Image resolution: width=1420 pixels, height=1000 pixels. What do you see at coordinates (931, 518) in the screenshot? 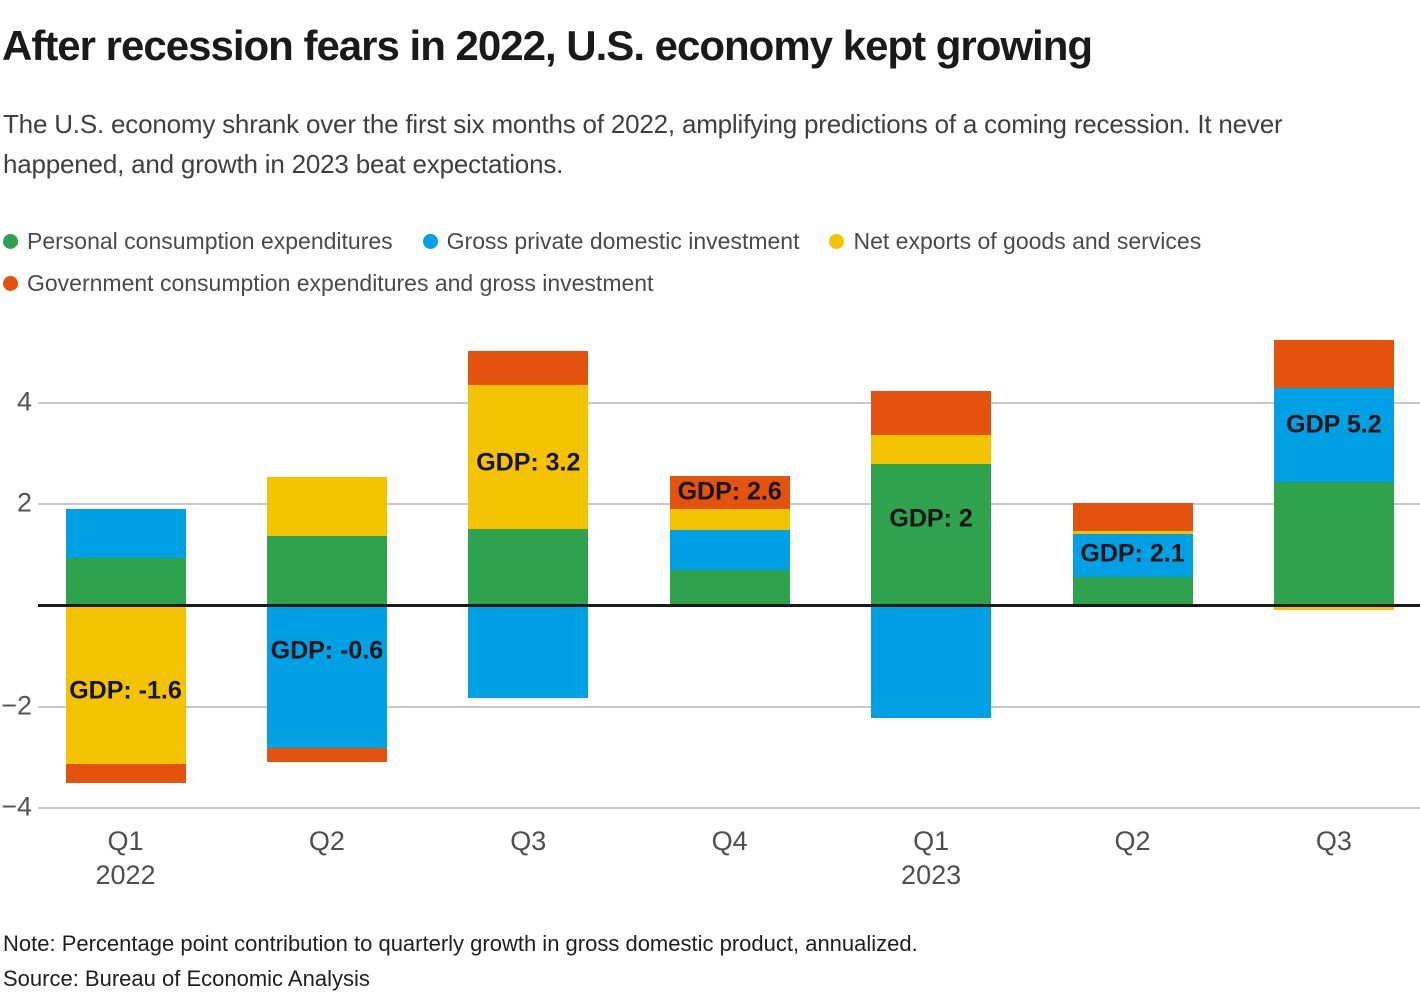
I see `gdp-value-label: GDP: 2` at bounding box center [931, 518].